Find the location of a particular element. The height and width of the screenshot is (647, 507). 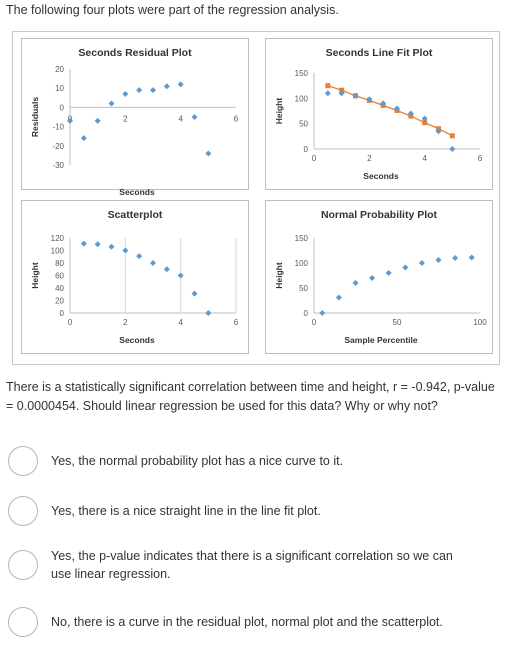

fit-line is located at coordinates (390, 111).